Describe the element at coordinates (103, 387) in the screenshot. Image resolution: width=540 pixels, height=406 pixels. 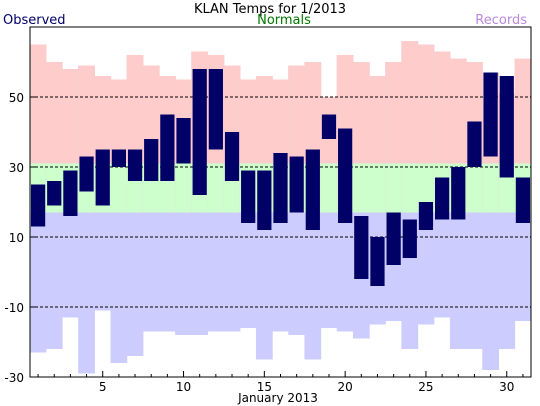
I see `x-tick-label-5: 5` at that location.